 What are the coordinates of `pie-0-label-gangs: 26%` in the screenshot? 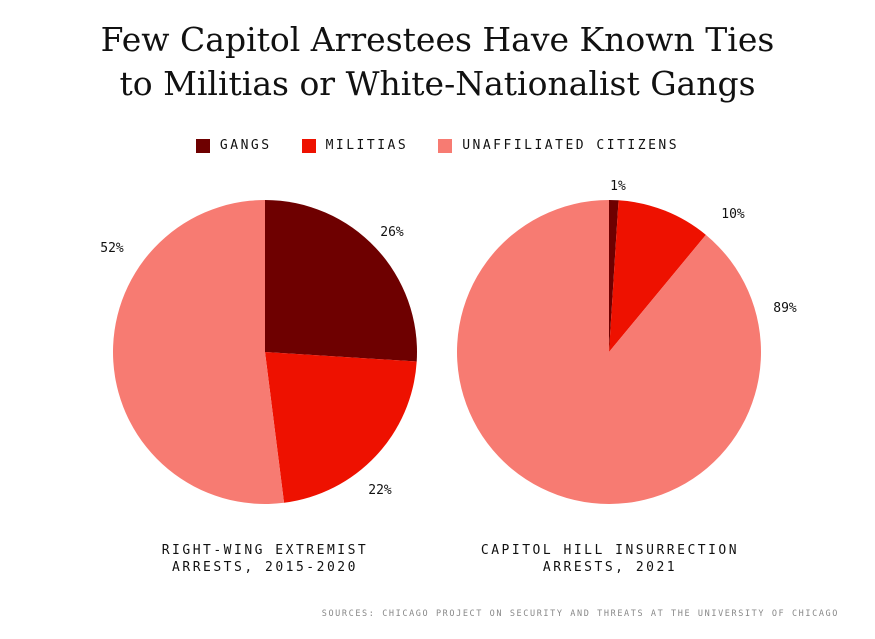 It's located at (392, 232).